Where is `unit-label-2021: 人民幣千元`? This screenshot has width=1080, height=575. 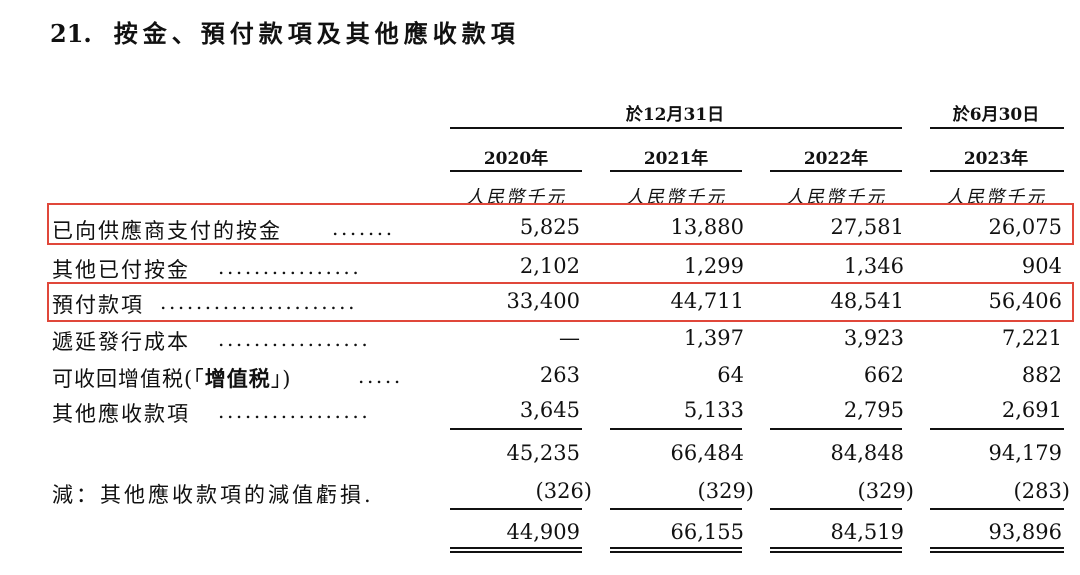 unit-label-2021: 人民幣千元 is located at coordinates (676, 197).